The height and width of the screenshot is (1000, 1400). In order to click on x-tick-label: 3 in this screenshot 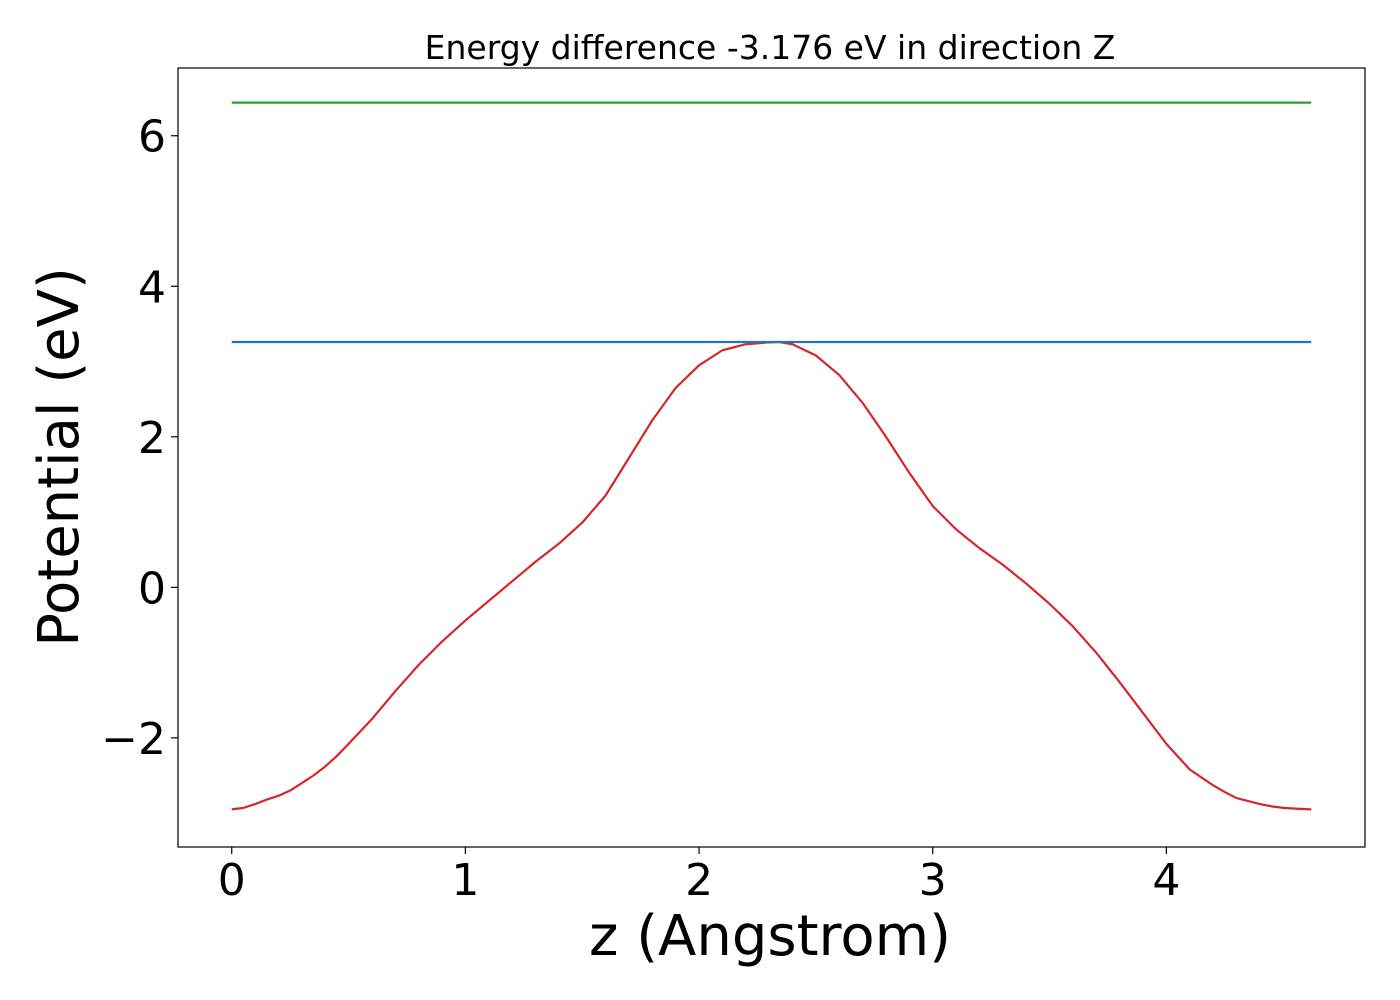, I will do `click(933, 880)`.